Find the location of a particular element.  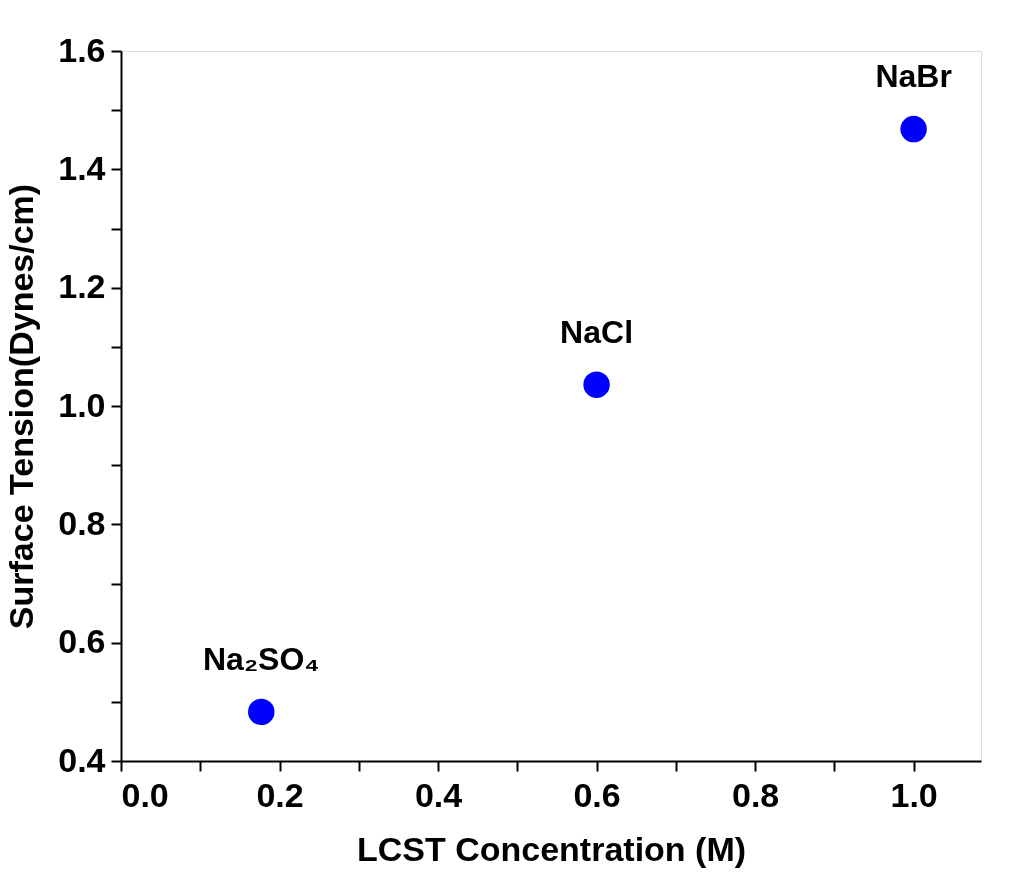

x-tick-label: 0.8 is located at coordinates (755, 794).